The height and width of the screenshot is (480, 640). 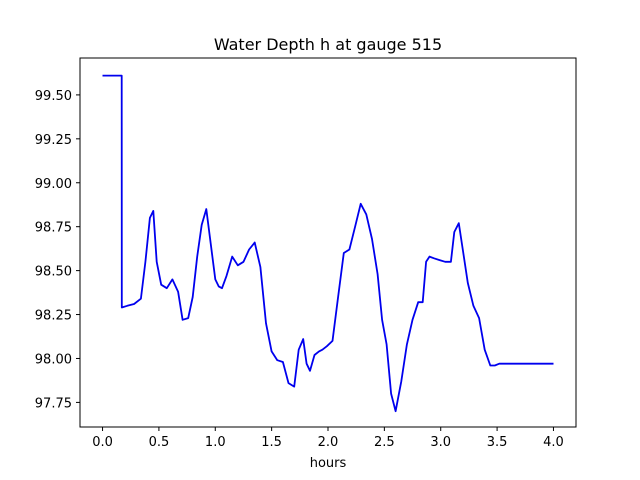 What do you see at coordinates (384, 442) in the screenshot?
I see `x-tick-label: 2.5` at bounding box center [384, 442].